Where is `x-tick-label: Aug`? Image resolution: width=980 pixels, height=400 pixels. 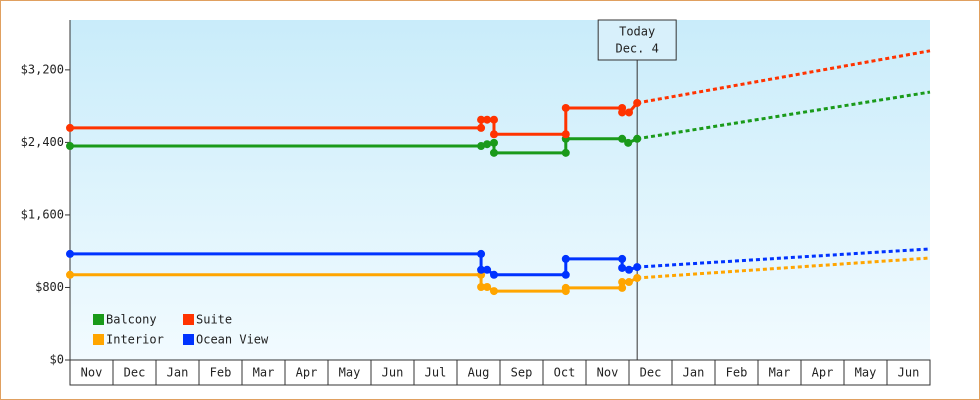 x-tick-label: Aug is located at coordinates (479, 373).